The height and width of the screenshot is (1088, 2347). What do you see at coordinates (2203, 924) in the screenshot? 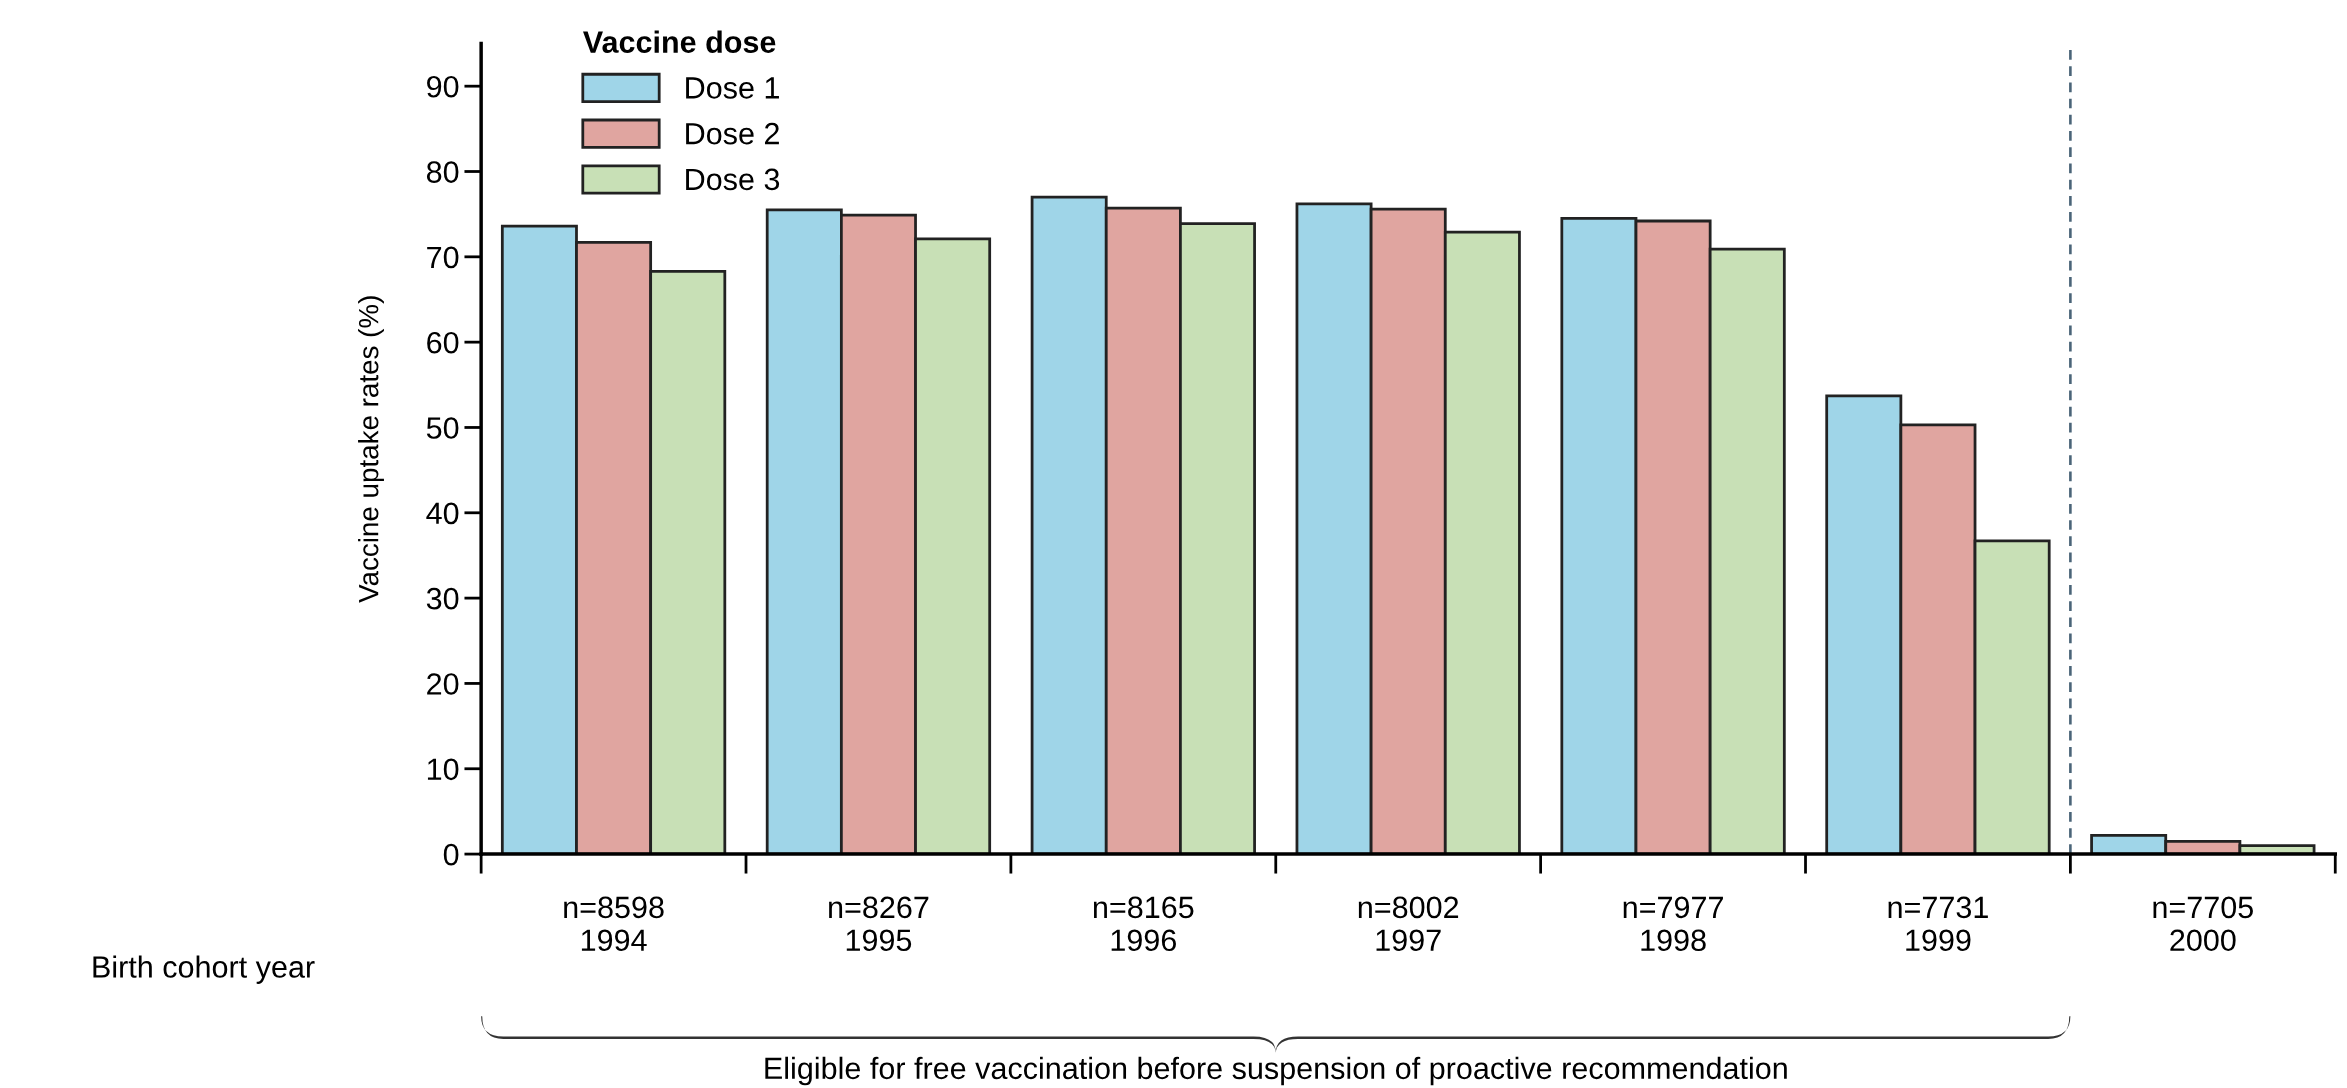
I see `x-tick-label: n=7705 2000` at bounding box center [2203, 924].